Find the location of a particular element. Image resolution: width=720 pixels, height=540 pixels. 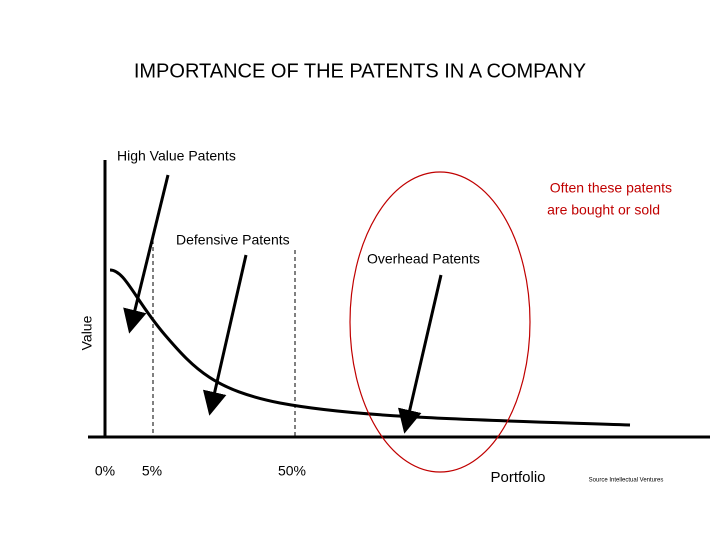

x-axis-label: Portfolio is located at coordinates (517, 477).